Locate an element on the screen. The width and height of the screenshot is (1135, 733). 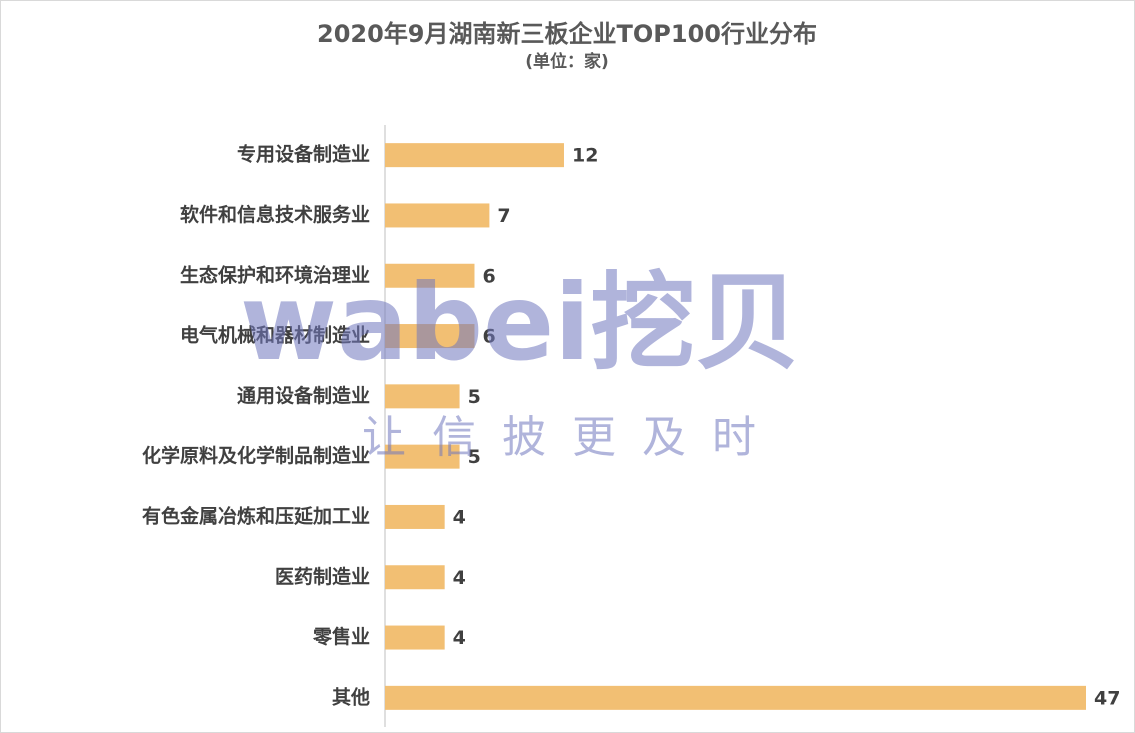
category-label: 化学原料及化学制品制造业 is located at coordinates (256, 455).